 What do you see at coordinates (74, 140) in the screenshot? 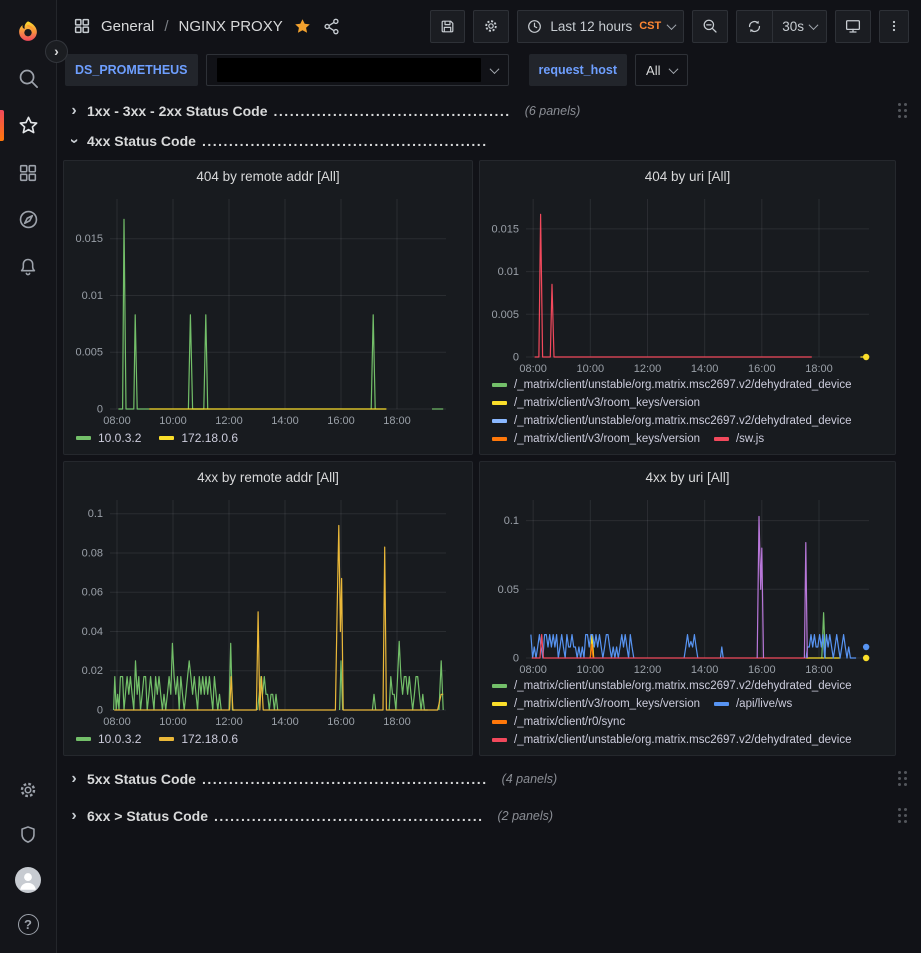
I see `chevron-down-icon: ›` at bounding box center [74, 140].